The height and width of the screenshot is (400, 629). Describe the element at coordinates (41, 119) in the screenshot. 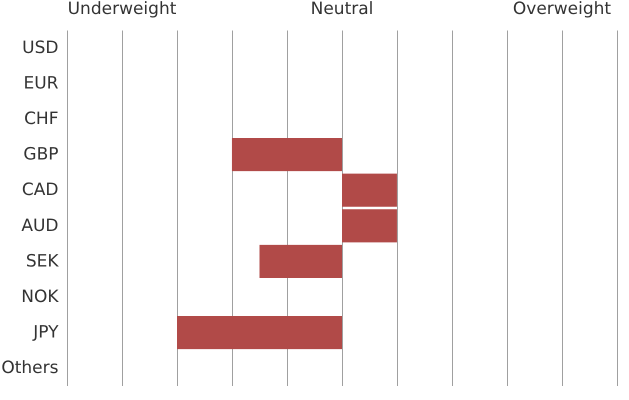

I see `y-tick-label: CHF` at that location.